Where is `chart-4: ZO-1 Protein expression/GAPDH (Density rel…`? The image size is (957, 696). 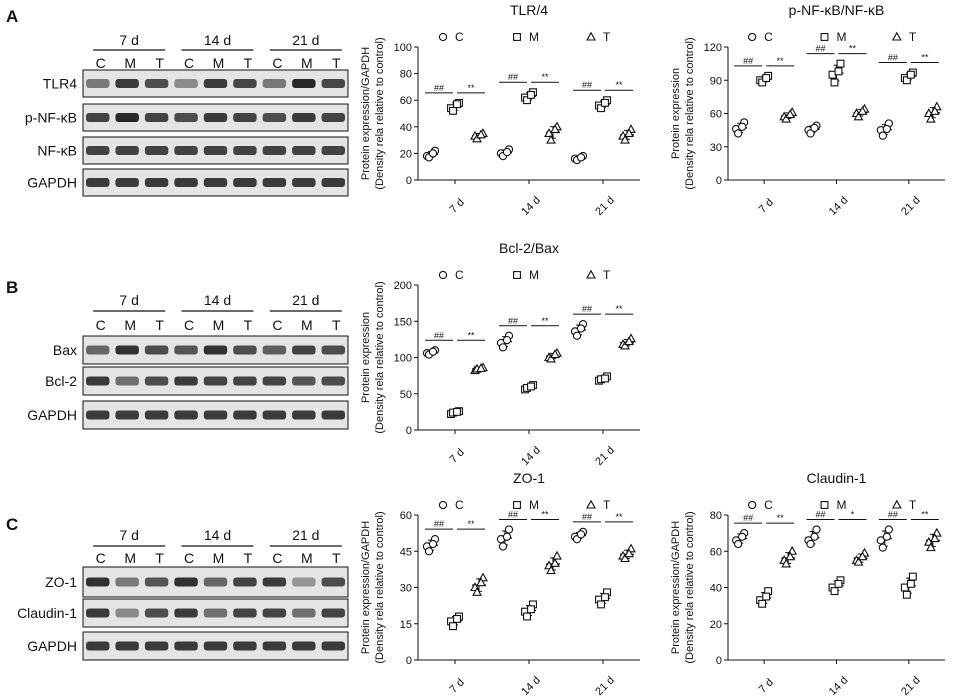
chart-4: ZO-1 Protein expression/GAPDH (Density rel… is located at coordinates (500, 583).